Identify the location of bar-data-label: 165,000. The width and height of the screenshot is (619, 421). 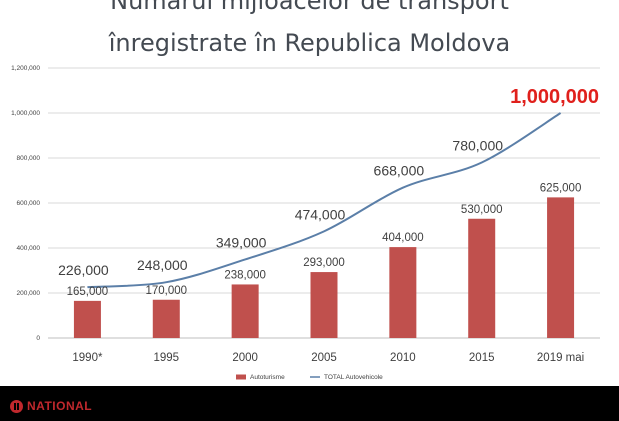
(88, 292).